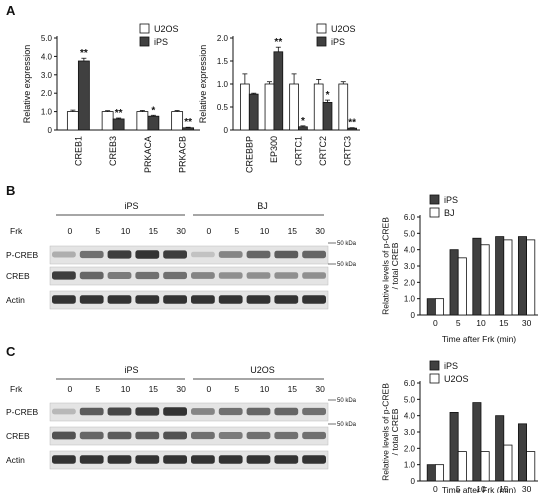  I want to click on category-label: PRKACA, so click(148, 154).